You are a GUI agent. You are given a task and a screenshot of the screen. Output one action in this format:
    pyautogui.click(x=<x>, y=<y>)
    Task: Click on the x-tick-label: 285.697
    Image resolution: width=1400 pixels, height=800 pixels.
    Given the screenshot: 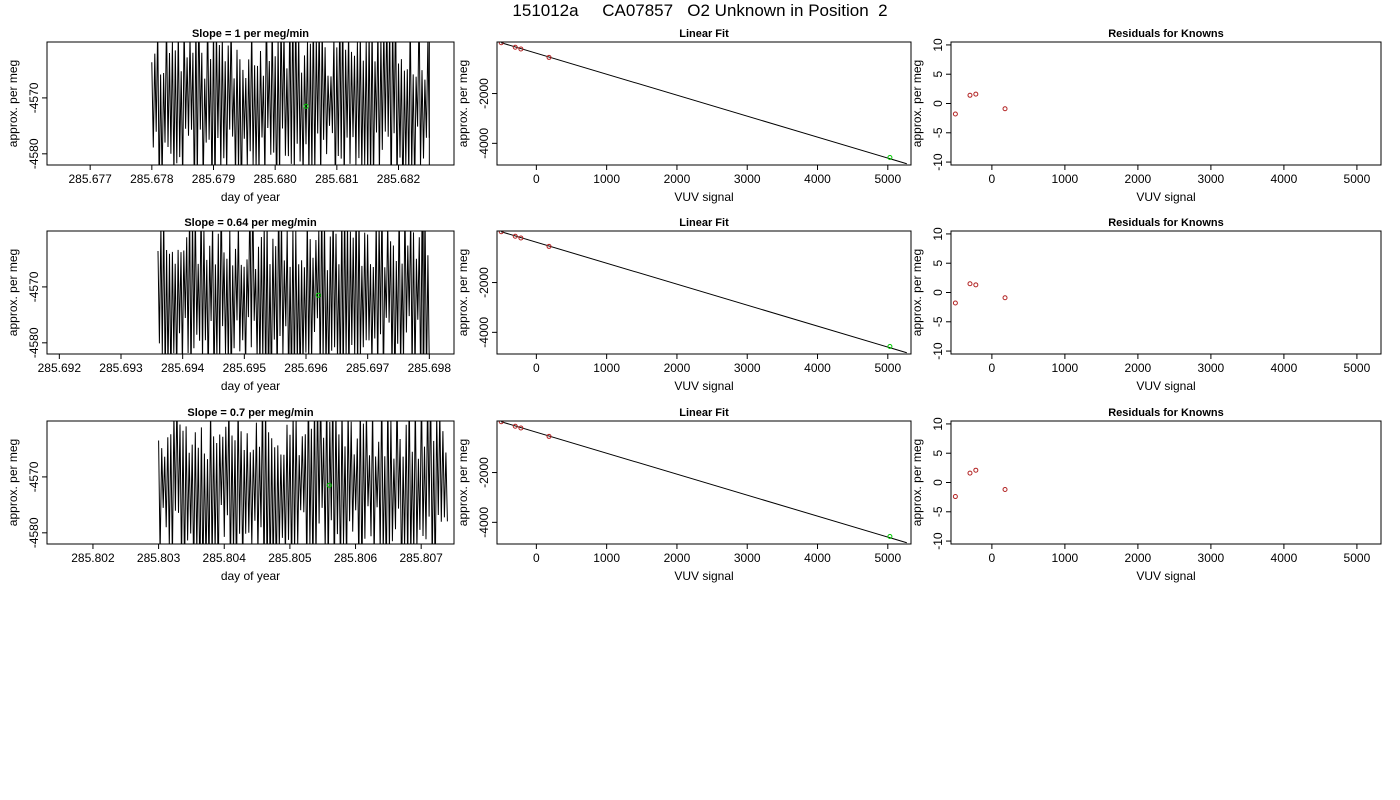 What is the action you would take?
    pyautogui.click(x=368, y=368)
    